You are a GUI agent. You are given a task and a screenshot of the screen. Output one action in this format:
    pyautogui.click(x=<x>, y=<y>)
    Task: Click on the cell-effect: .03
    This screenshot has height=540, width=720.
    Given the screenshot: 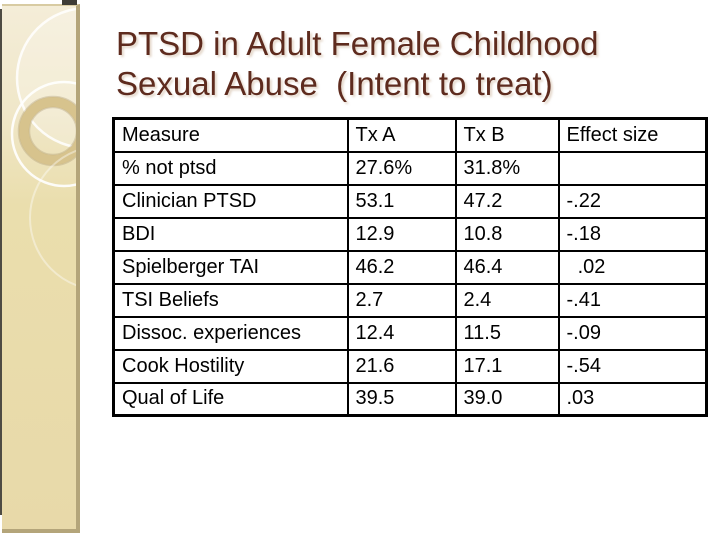 What is the action you would take?
    pyautogui.click(x=632, y=399)
    